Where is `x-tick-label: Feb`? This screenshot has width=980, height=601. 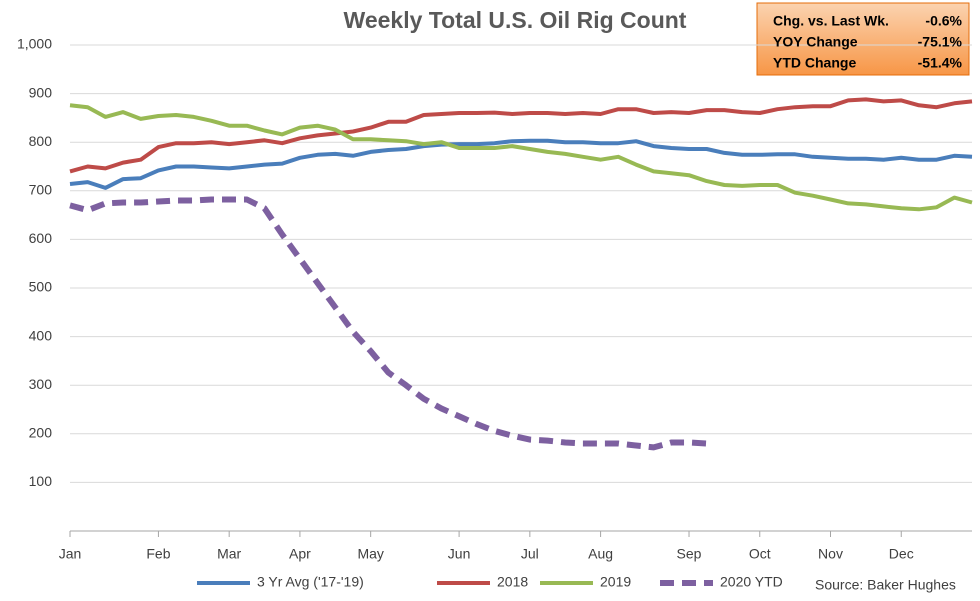 x-tick-label: Feb is located at coordinates (158, 554).